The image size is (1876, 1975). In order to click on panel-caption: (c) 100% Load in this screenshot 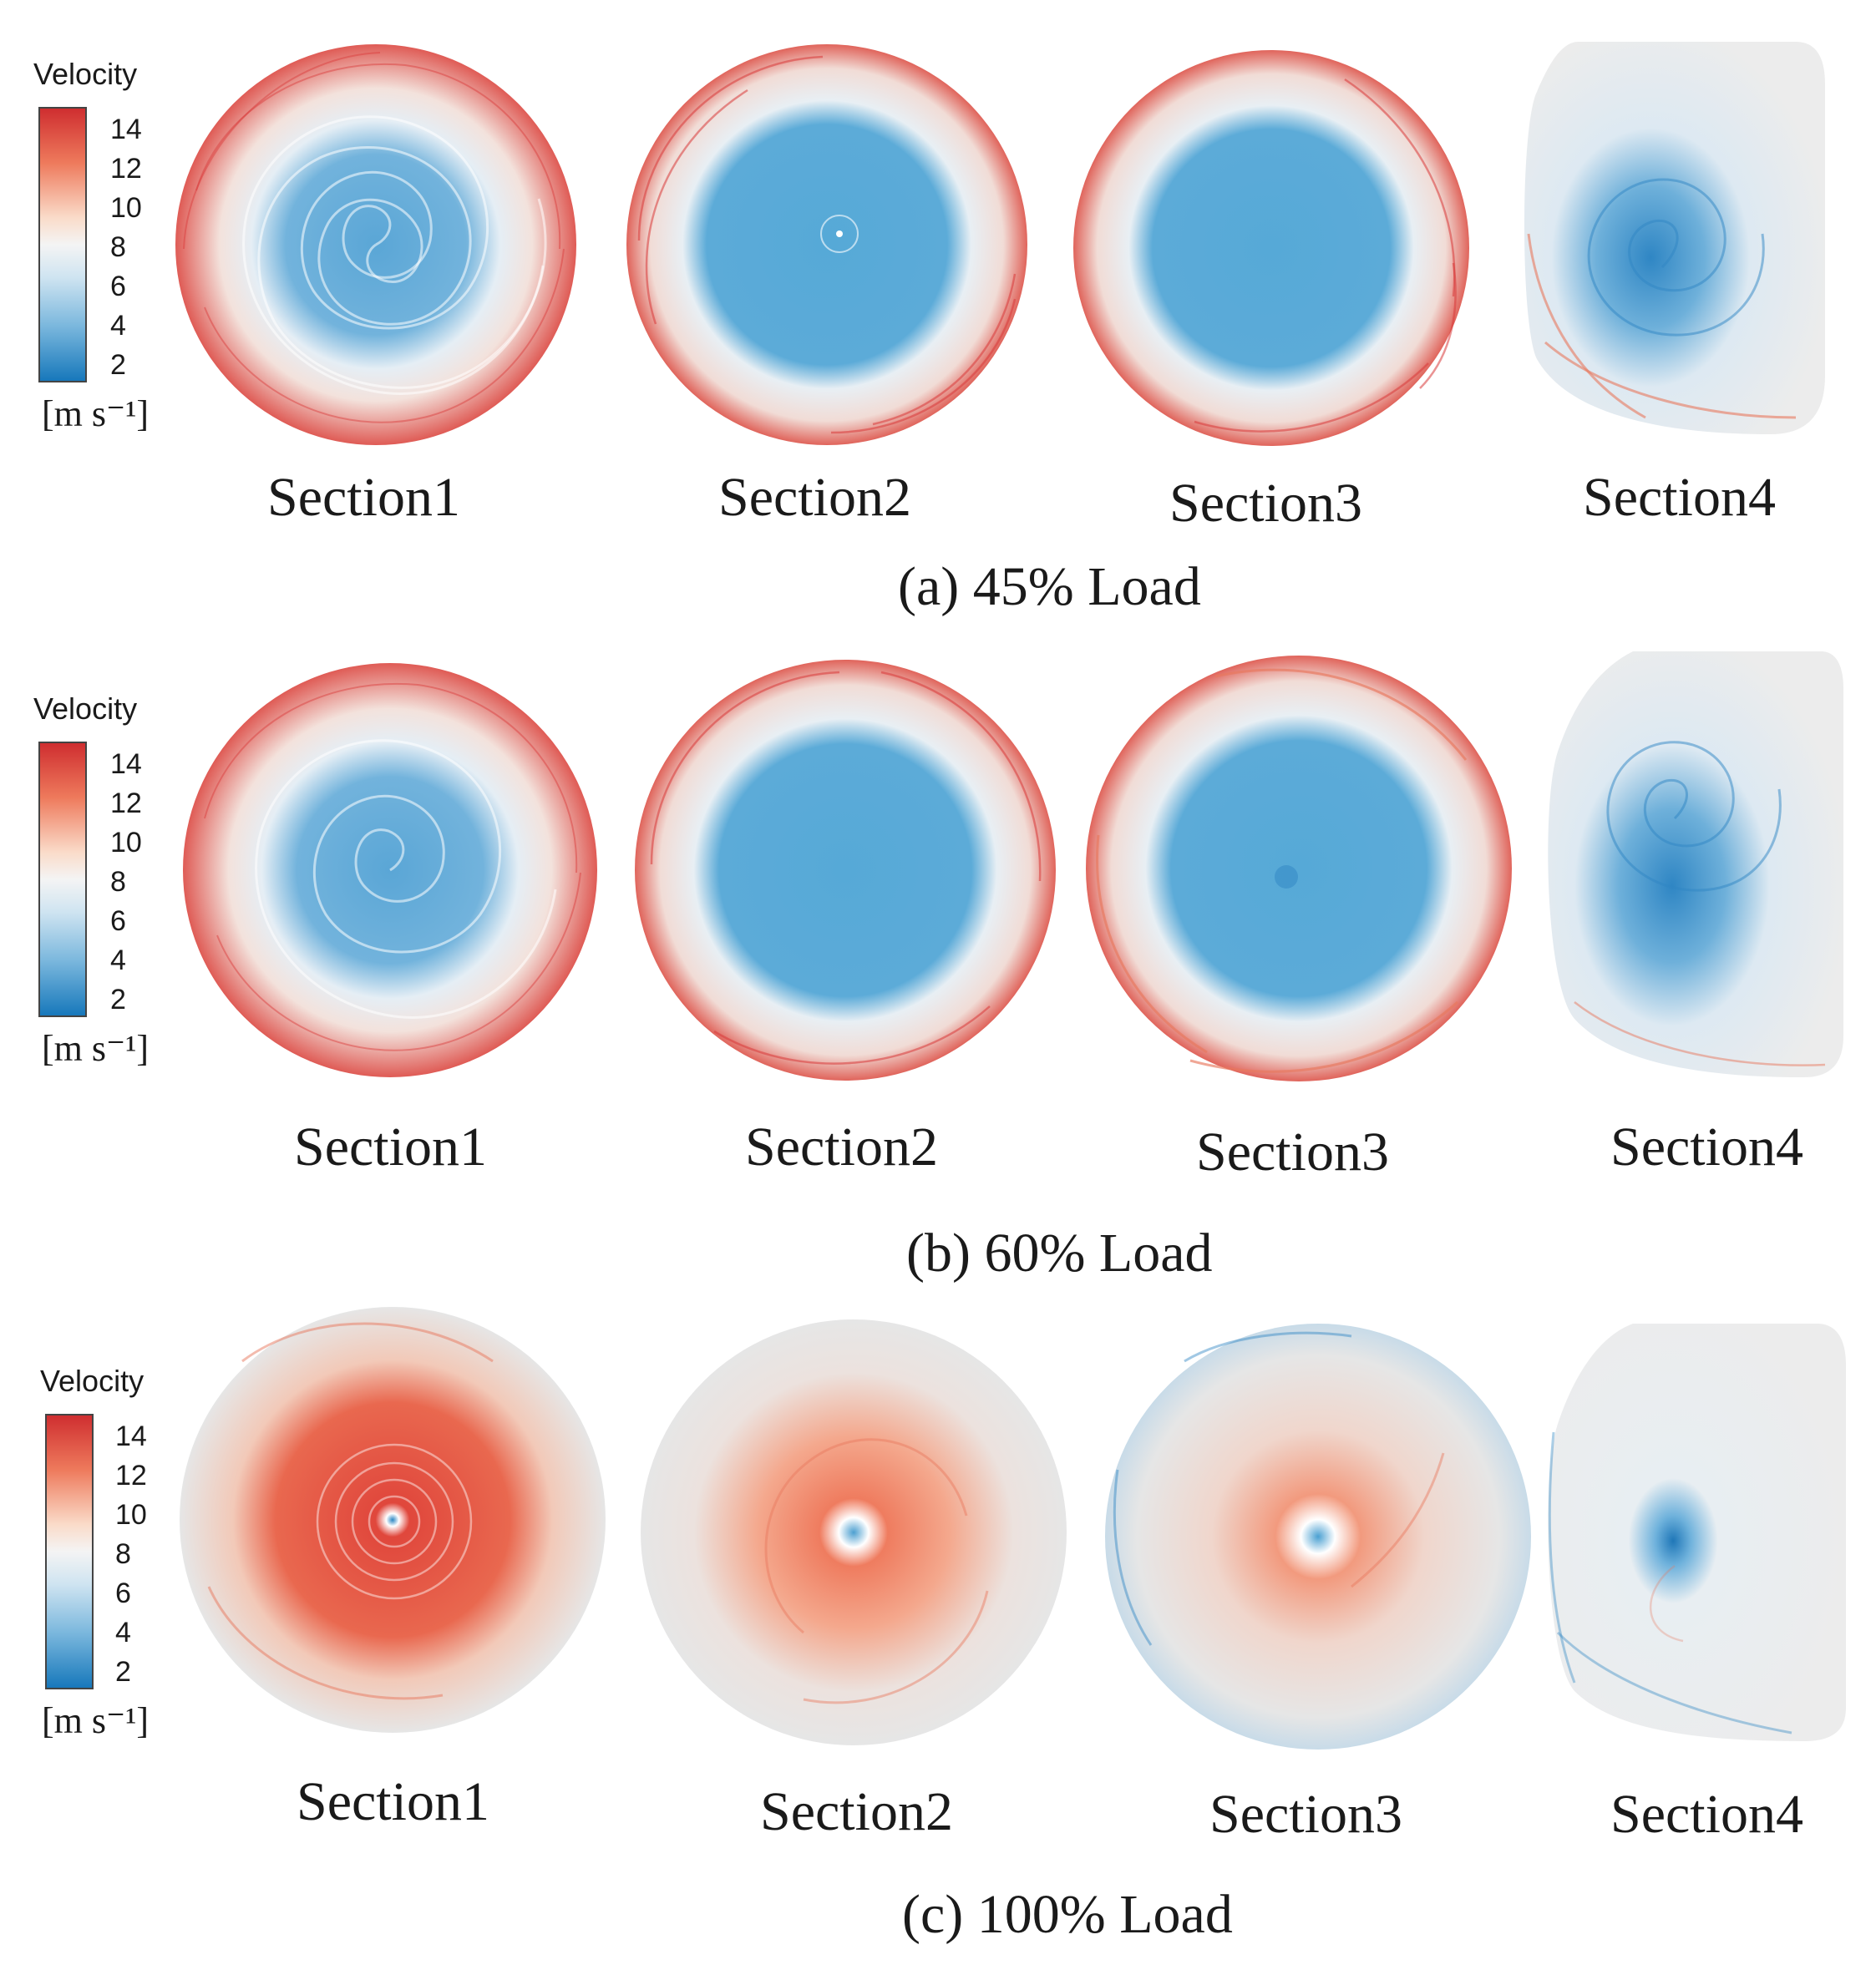, I will do `click(1067, 1914)`.